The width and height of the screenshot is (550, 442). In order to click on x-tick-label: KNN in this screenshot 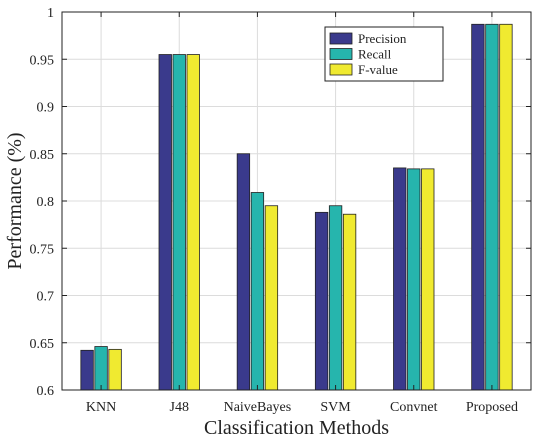, I will do `click(101, 407)`.